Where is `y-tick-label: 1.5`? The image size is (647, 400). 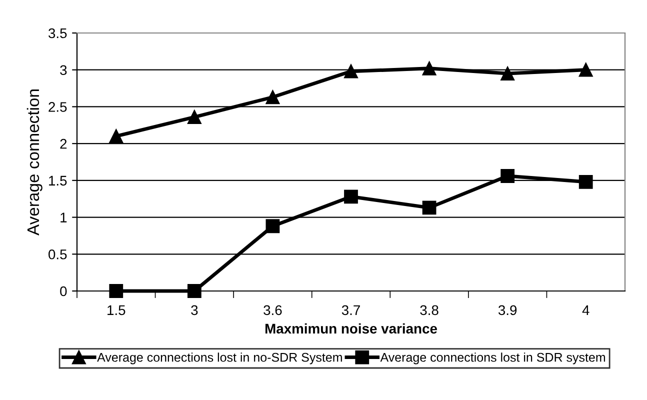 y-tick-label: 1.5 is located at coordinates (58, 181).